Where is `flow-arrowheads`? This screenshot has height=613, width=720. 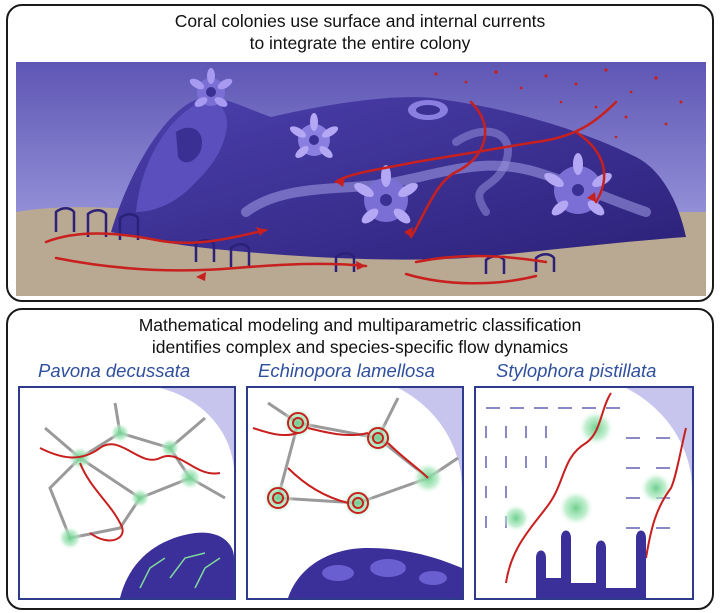
flow-arrowheads is located at coordinates (396, 229).